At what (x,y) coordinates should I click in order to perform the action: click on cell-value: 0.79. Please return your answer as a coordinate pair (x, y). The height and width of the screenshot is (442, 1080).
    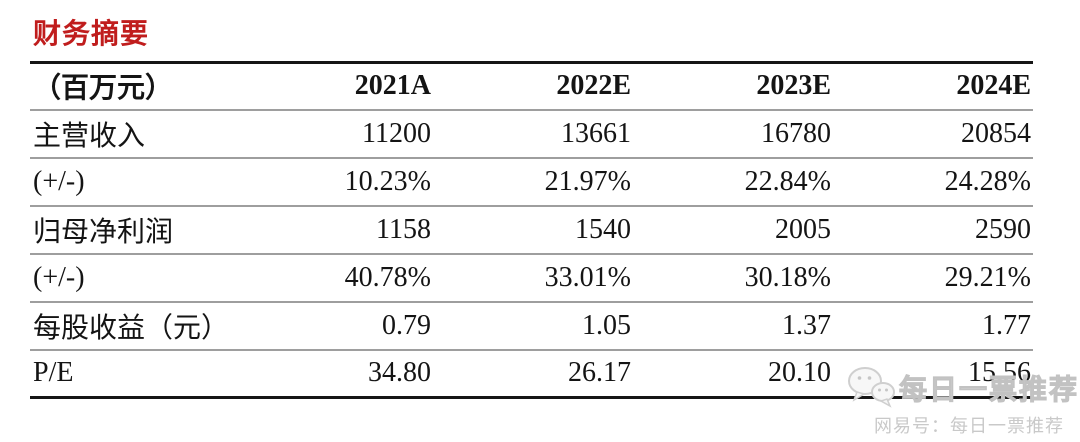
    Looking at the image, I should click on (406, 325).